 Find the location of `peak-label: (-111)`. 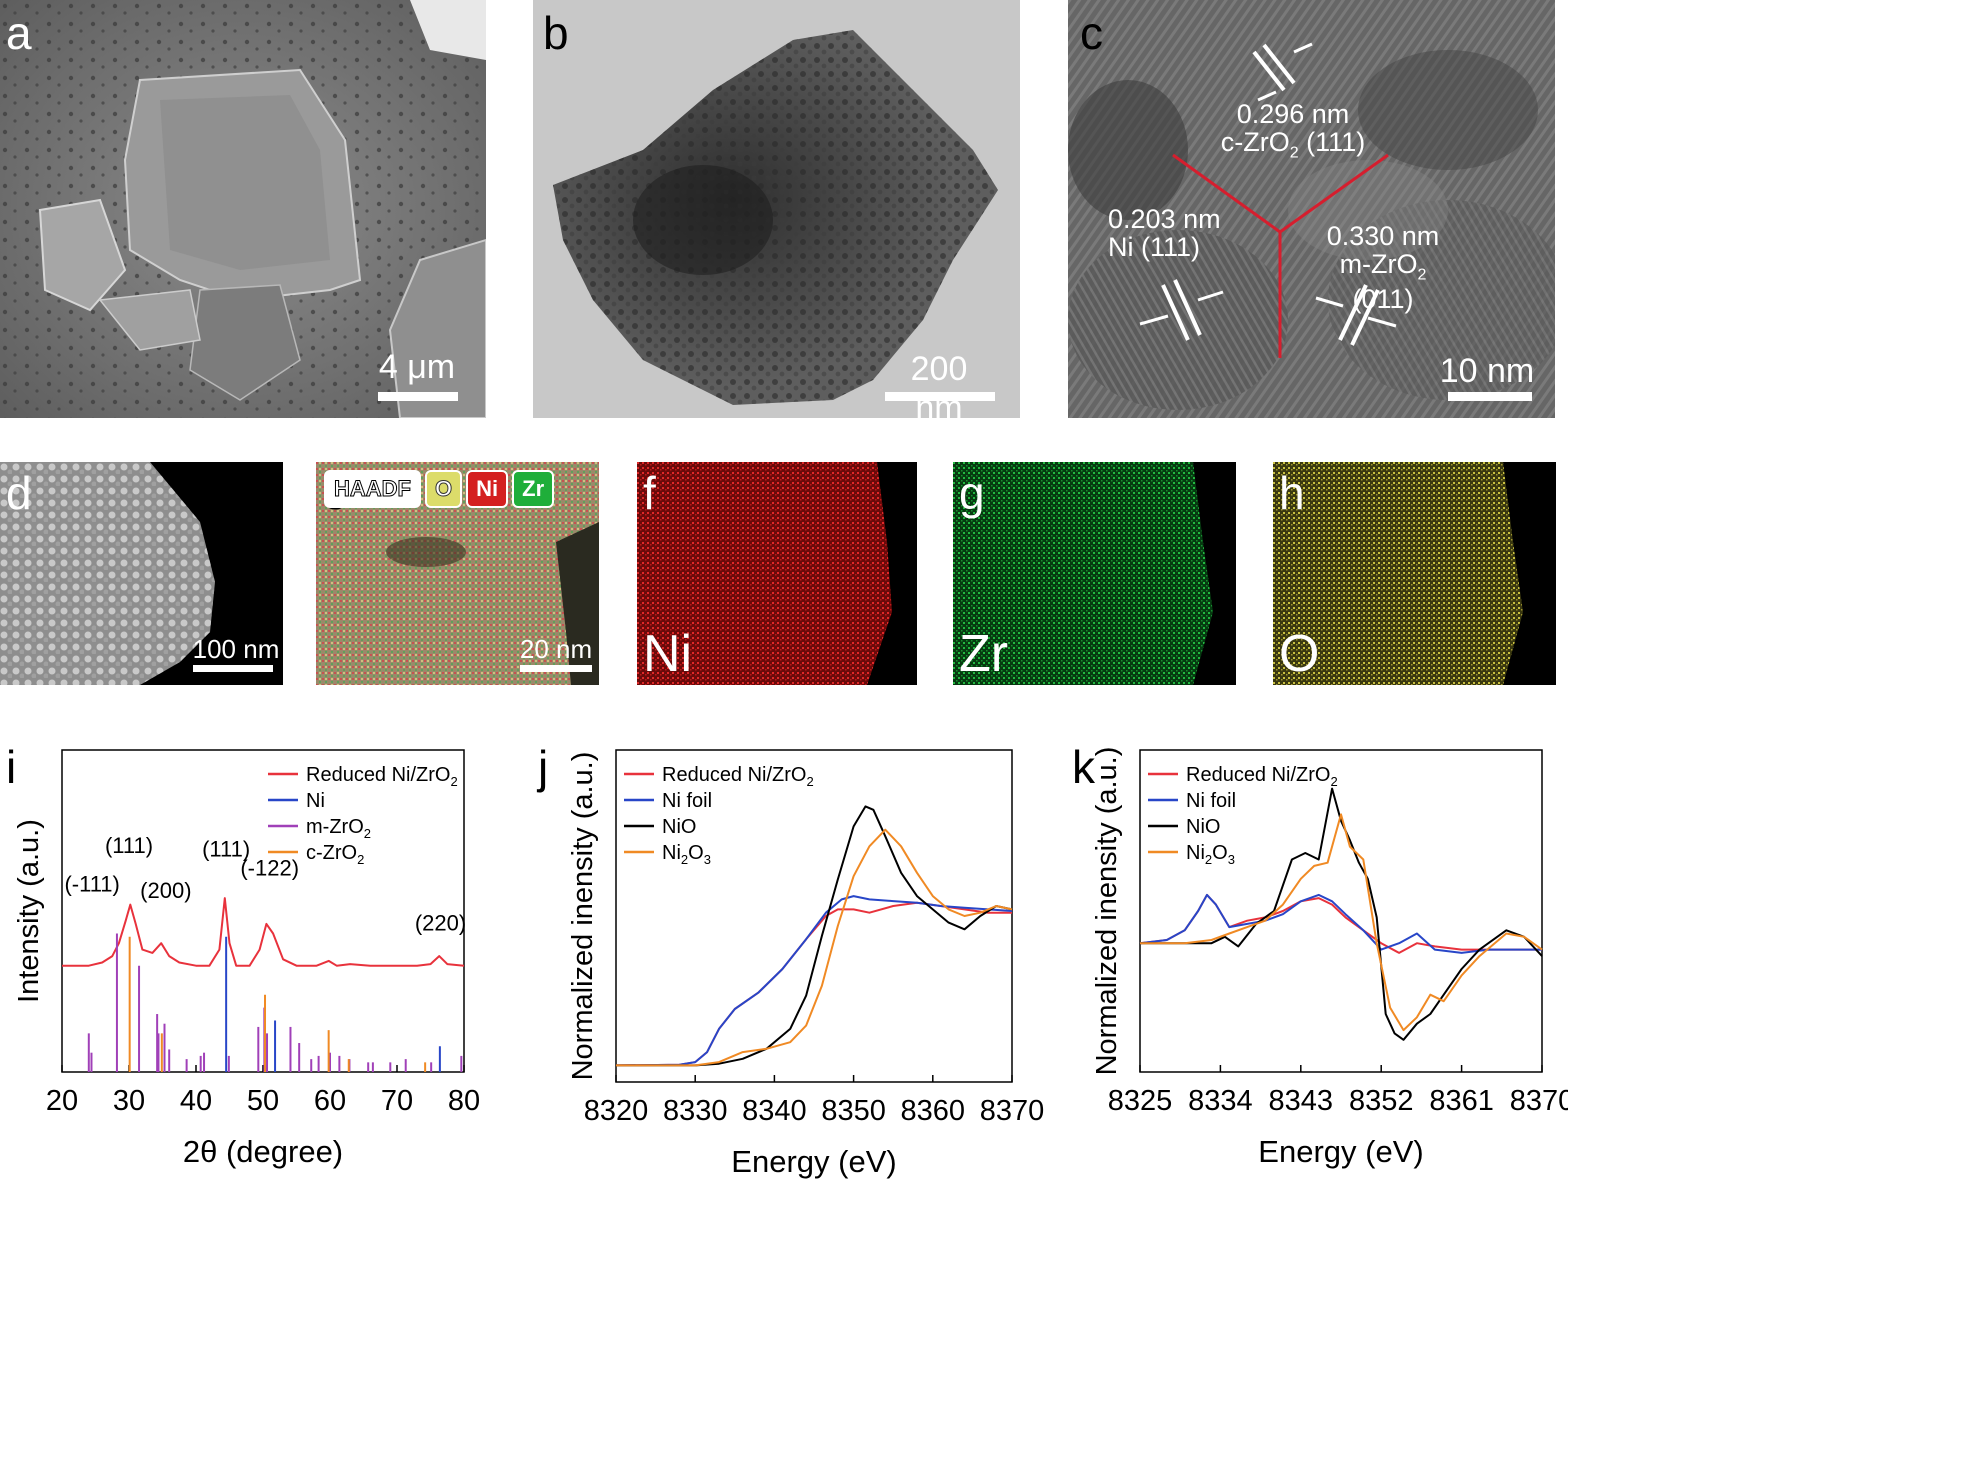

peak-label: (-111) is located at coordinates (91, 884).